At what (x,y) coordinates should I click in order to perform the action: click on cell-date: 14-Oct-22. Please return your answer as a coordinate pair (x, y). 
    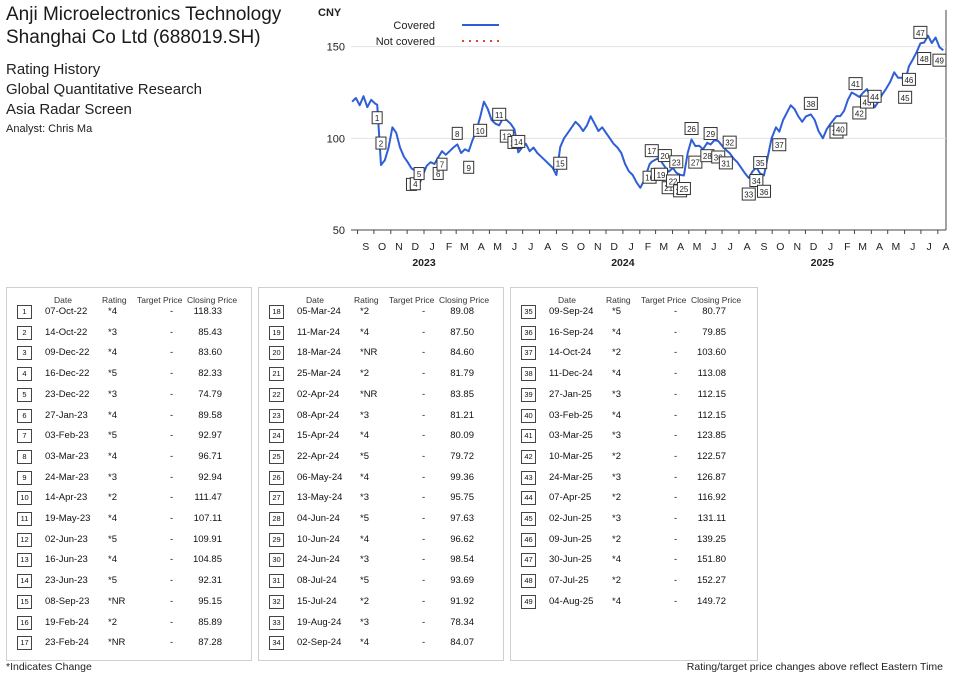
    Looking at the image, I should click on (66, 332).